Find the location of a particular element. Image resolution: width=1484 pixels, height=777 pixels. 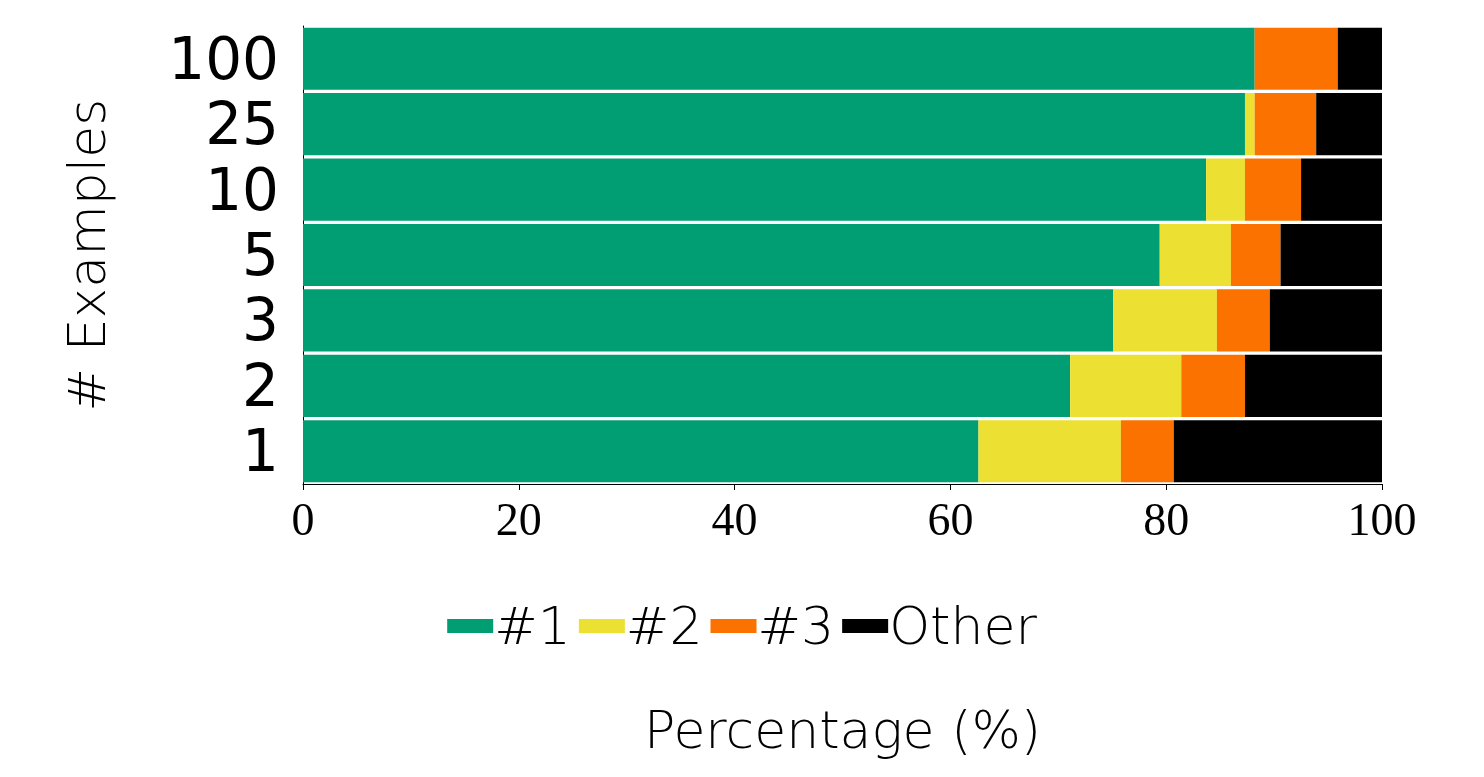

x-tick-label: 60 is located at coordinates (950, 519).